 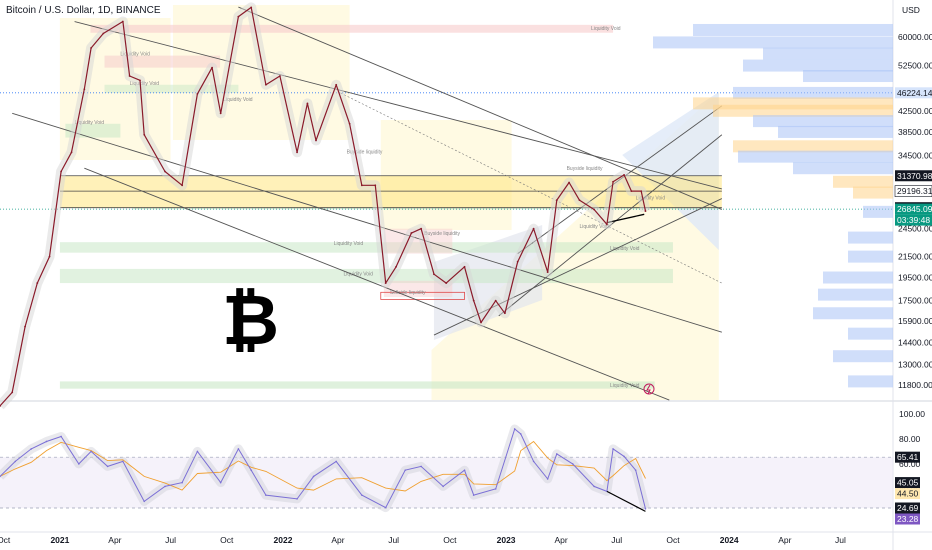 What do you see at coordinates (170, 540) in the screenshot?
I see `time-axis-label: Jul` at bounding box center [170, 540].